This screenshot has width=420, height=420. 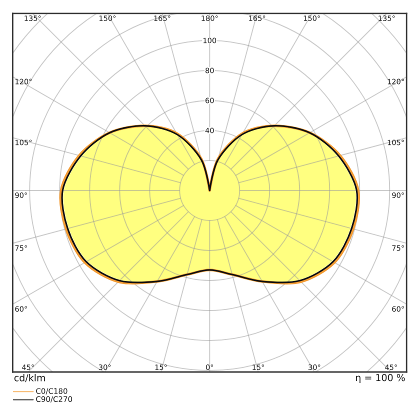 I want to click on text: cd/klm, so click(x=29, y=378).